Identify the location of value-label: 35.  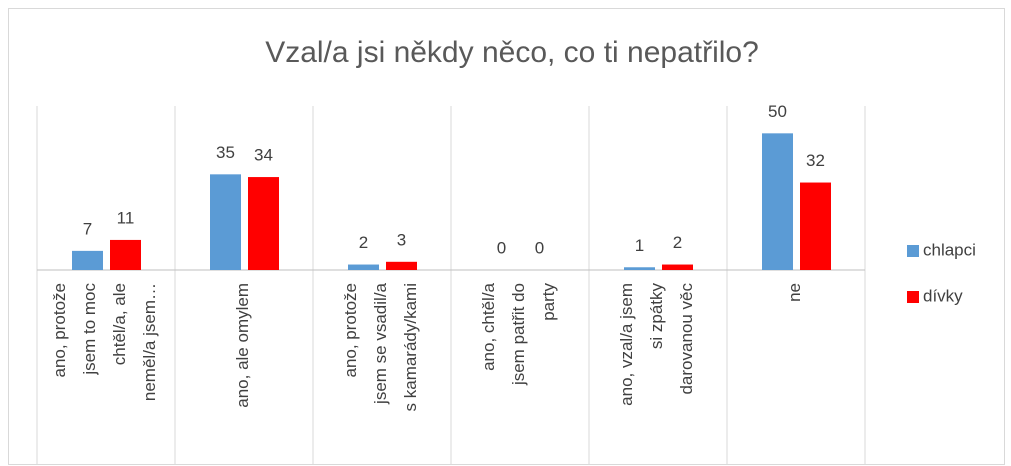
(225, 152).